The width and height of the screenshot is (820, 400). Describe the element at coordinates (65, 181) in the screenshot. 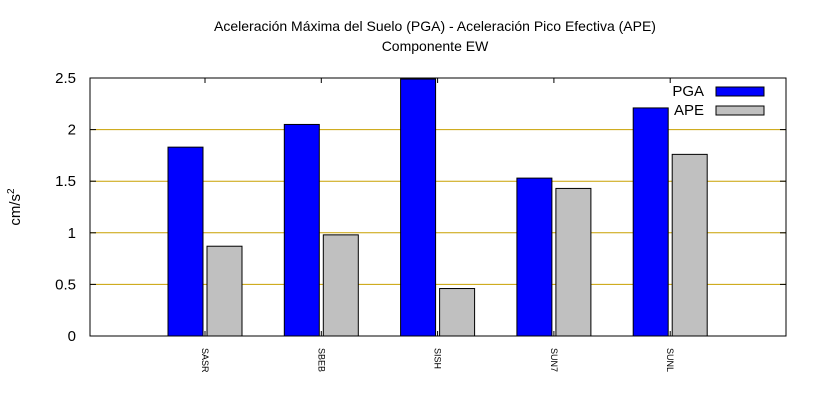

I see `y-tick-label: 1.5` at that location.